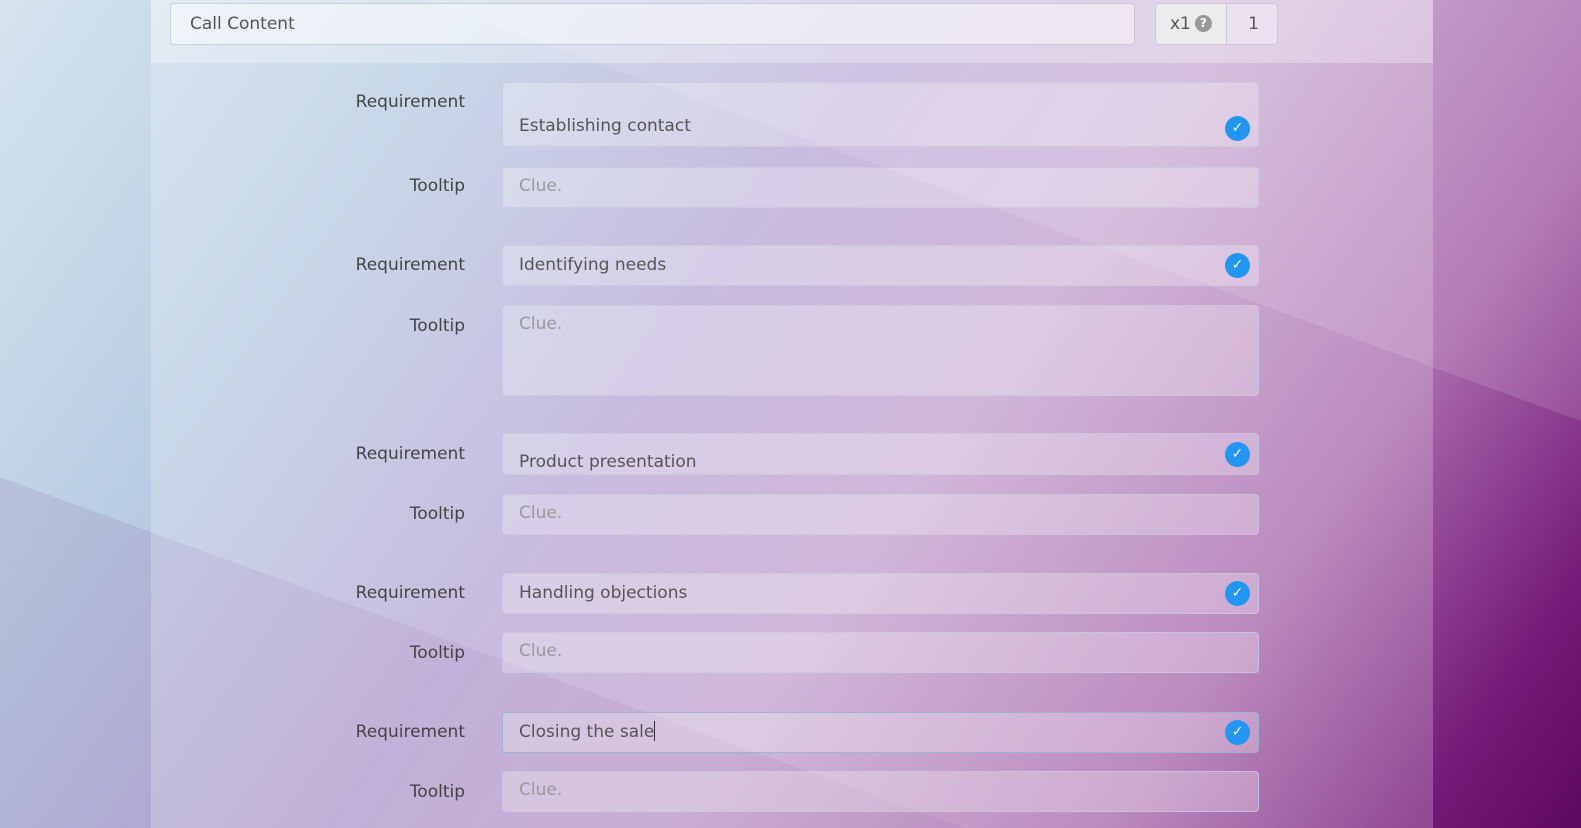  Describe the element at coordinates (1180, 24) in the screenshot. I see `multiplier-label: x1` at that location.